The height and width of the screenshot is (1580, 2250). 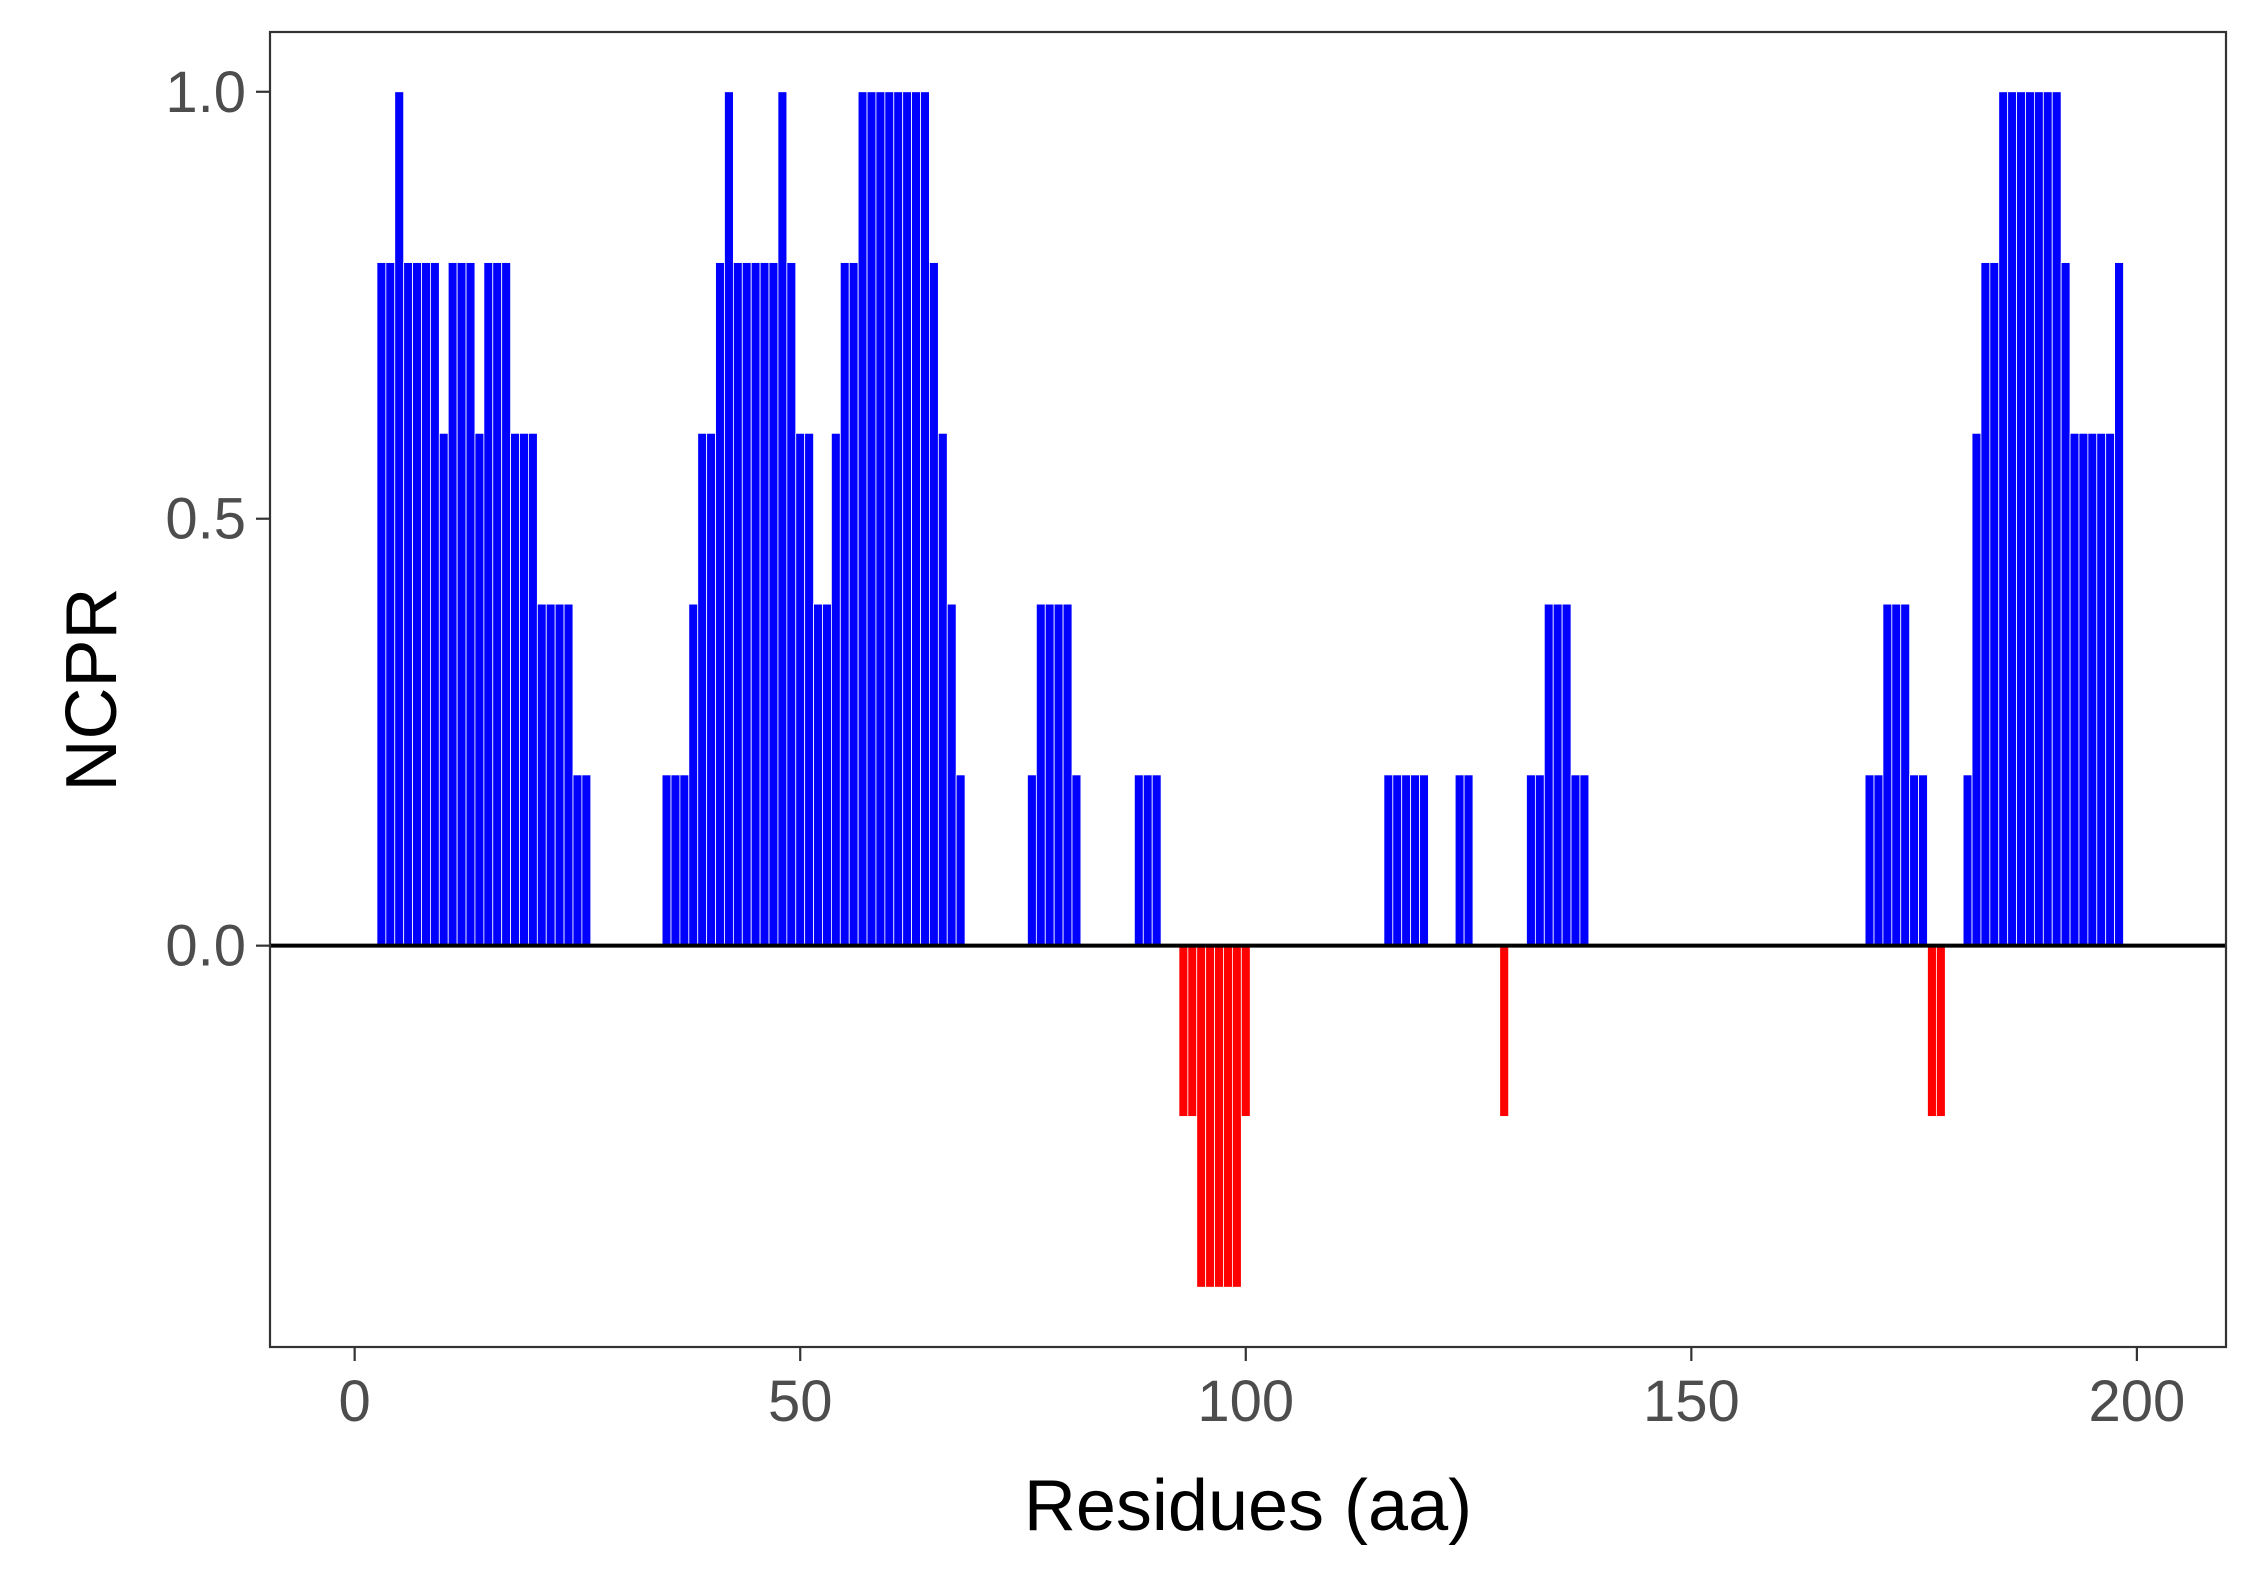 I want to click on x-tick-label: 0, so click(x=355, y=1401).